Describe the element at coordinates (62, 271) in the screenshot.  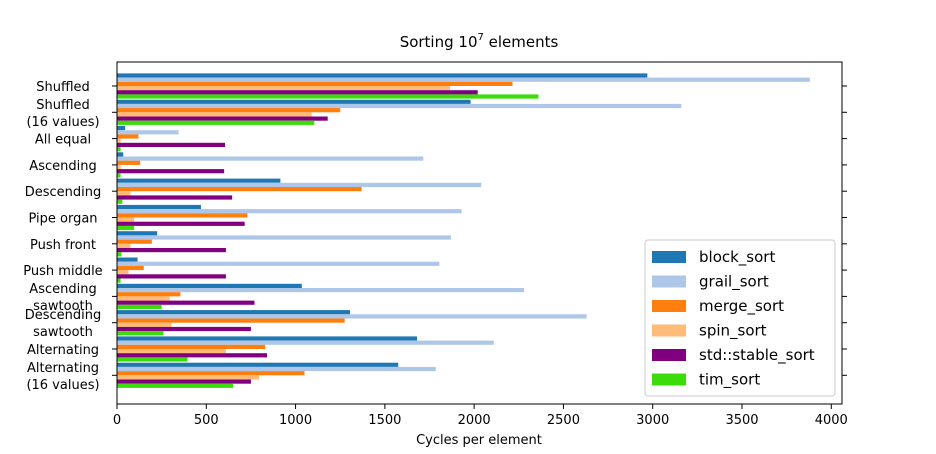
I see `y-tick-label: Push middle` at that location.